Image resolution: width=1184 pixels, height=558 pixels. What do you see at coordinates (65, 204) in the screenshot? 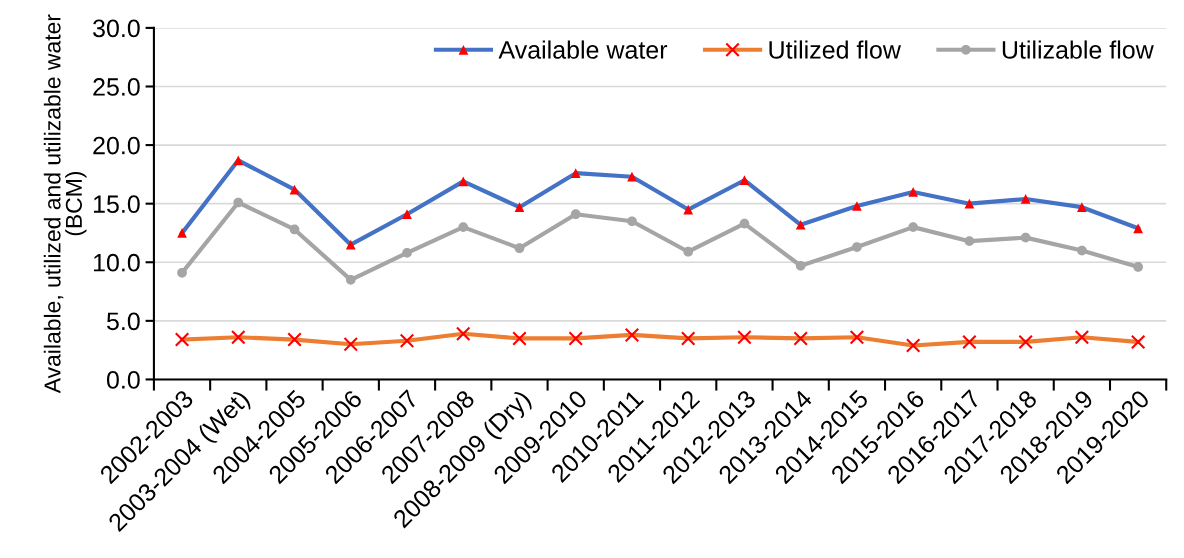
I see `y-axis-title: Available, utilized and utilizable water (BCM)` at bounding box center [65, 204].